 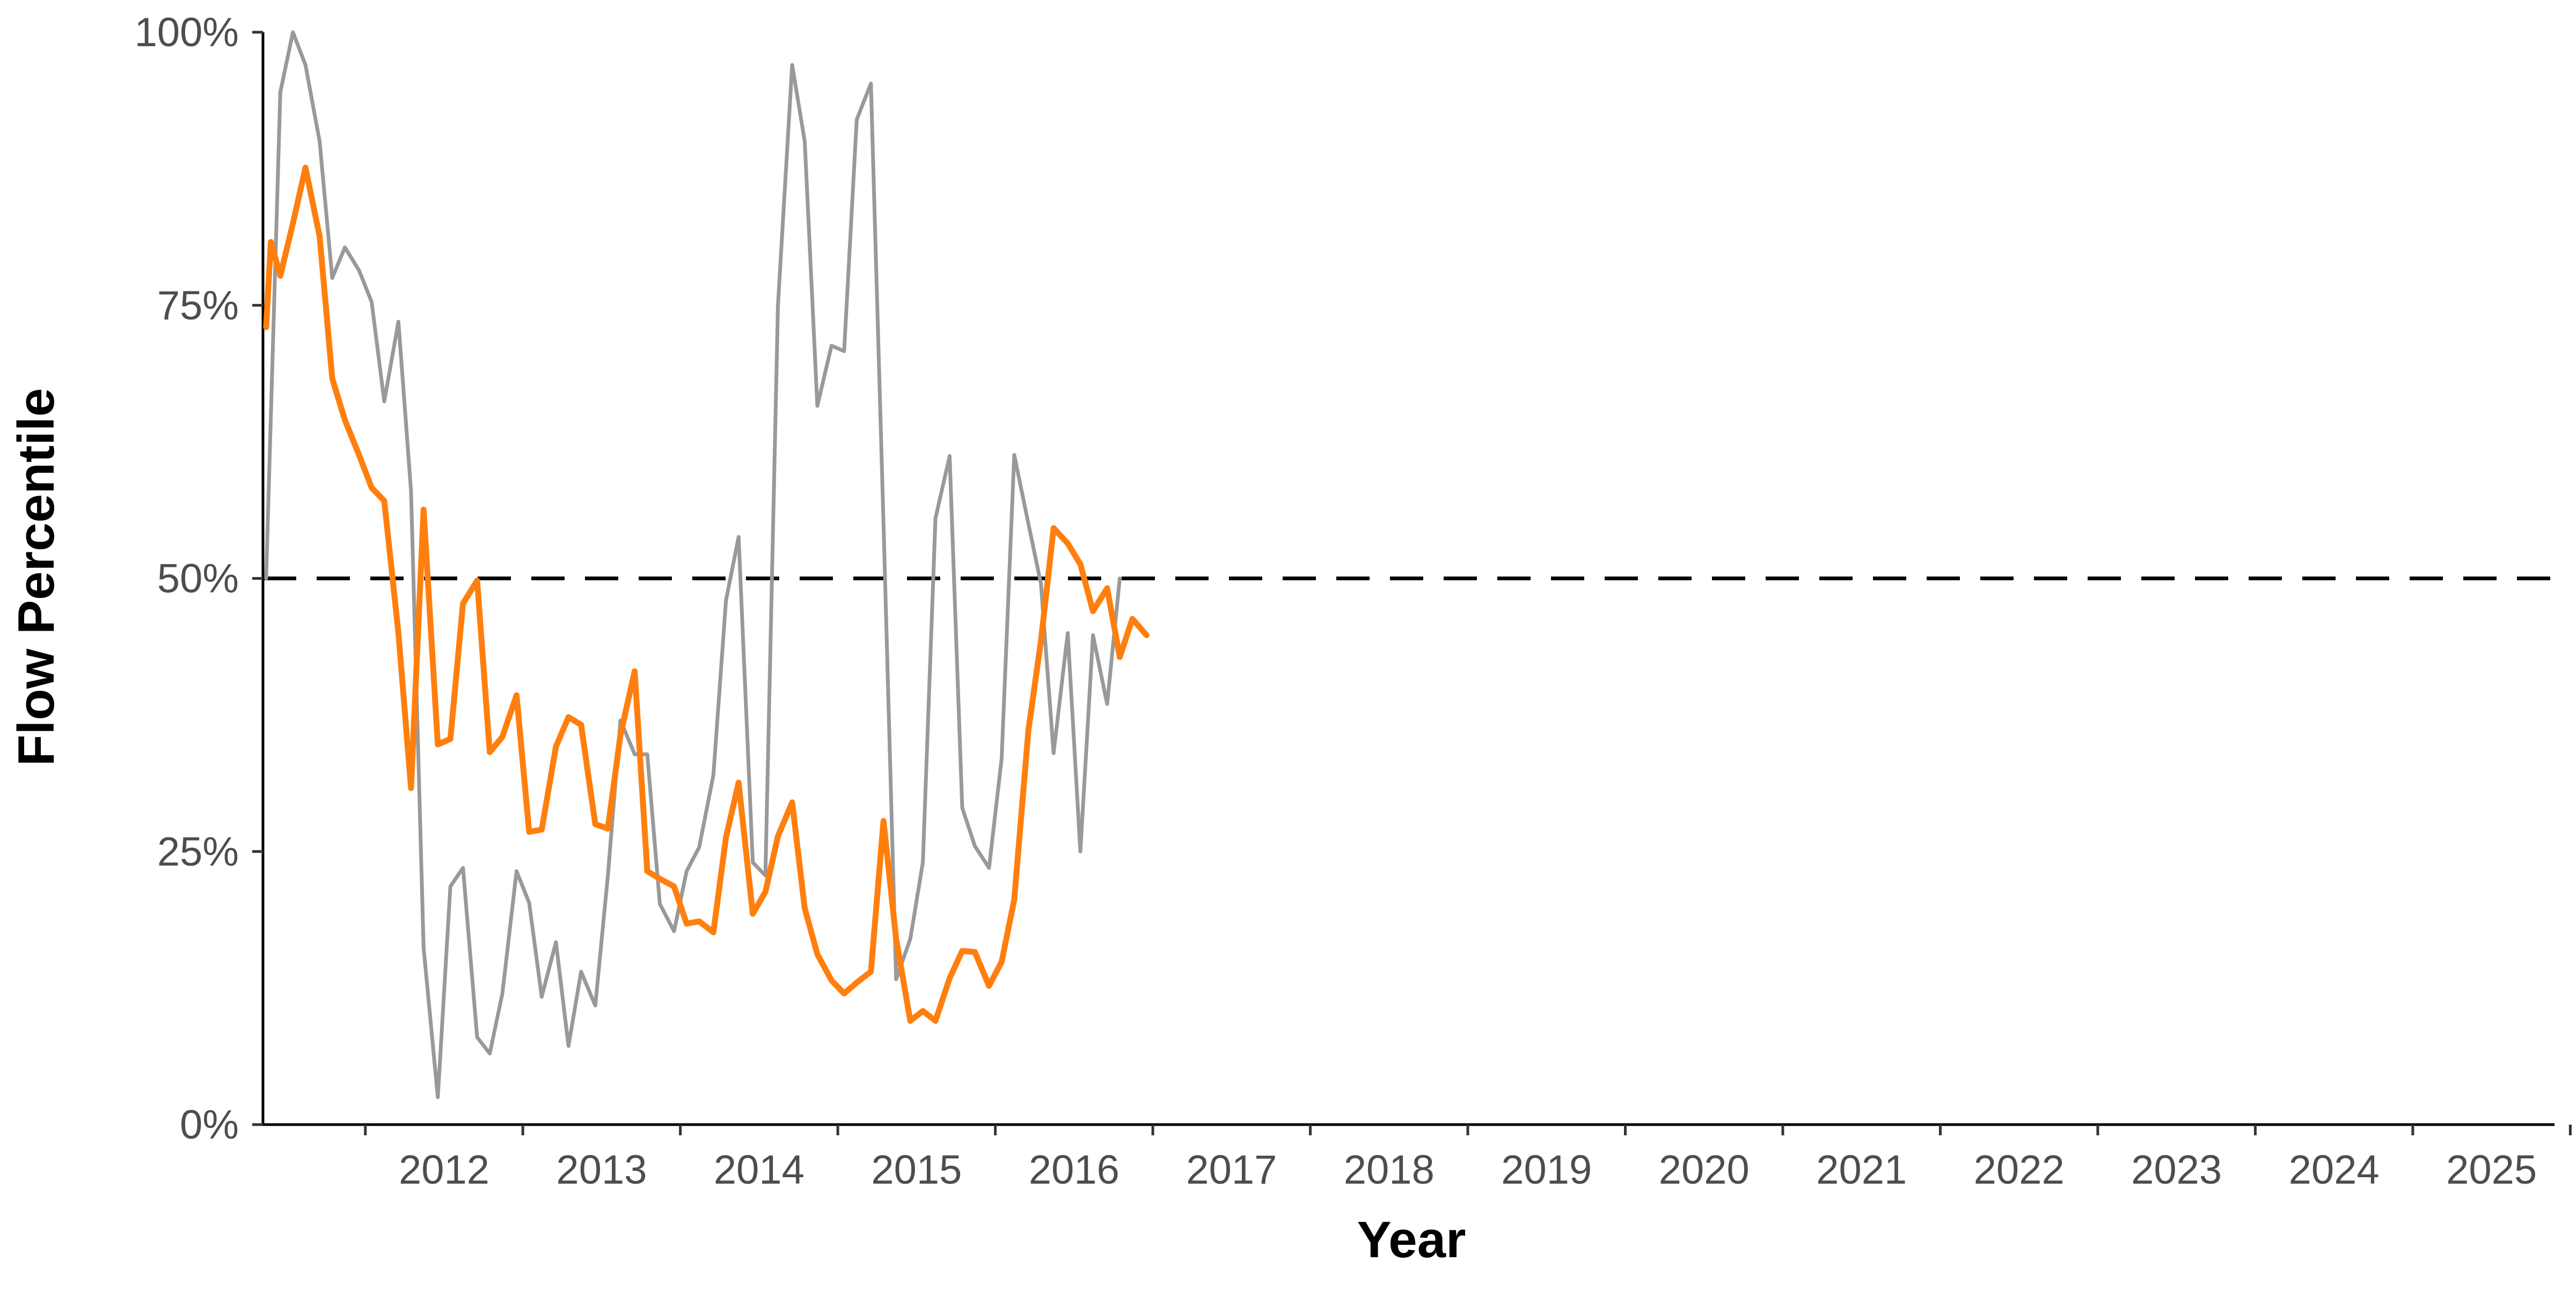 I want to click on y-tick-label: 50%, so click(x=198, y=579).